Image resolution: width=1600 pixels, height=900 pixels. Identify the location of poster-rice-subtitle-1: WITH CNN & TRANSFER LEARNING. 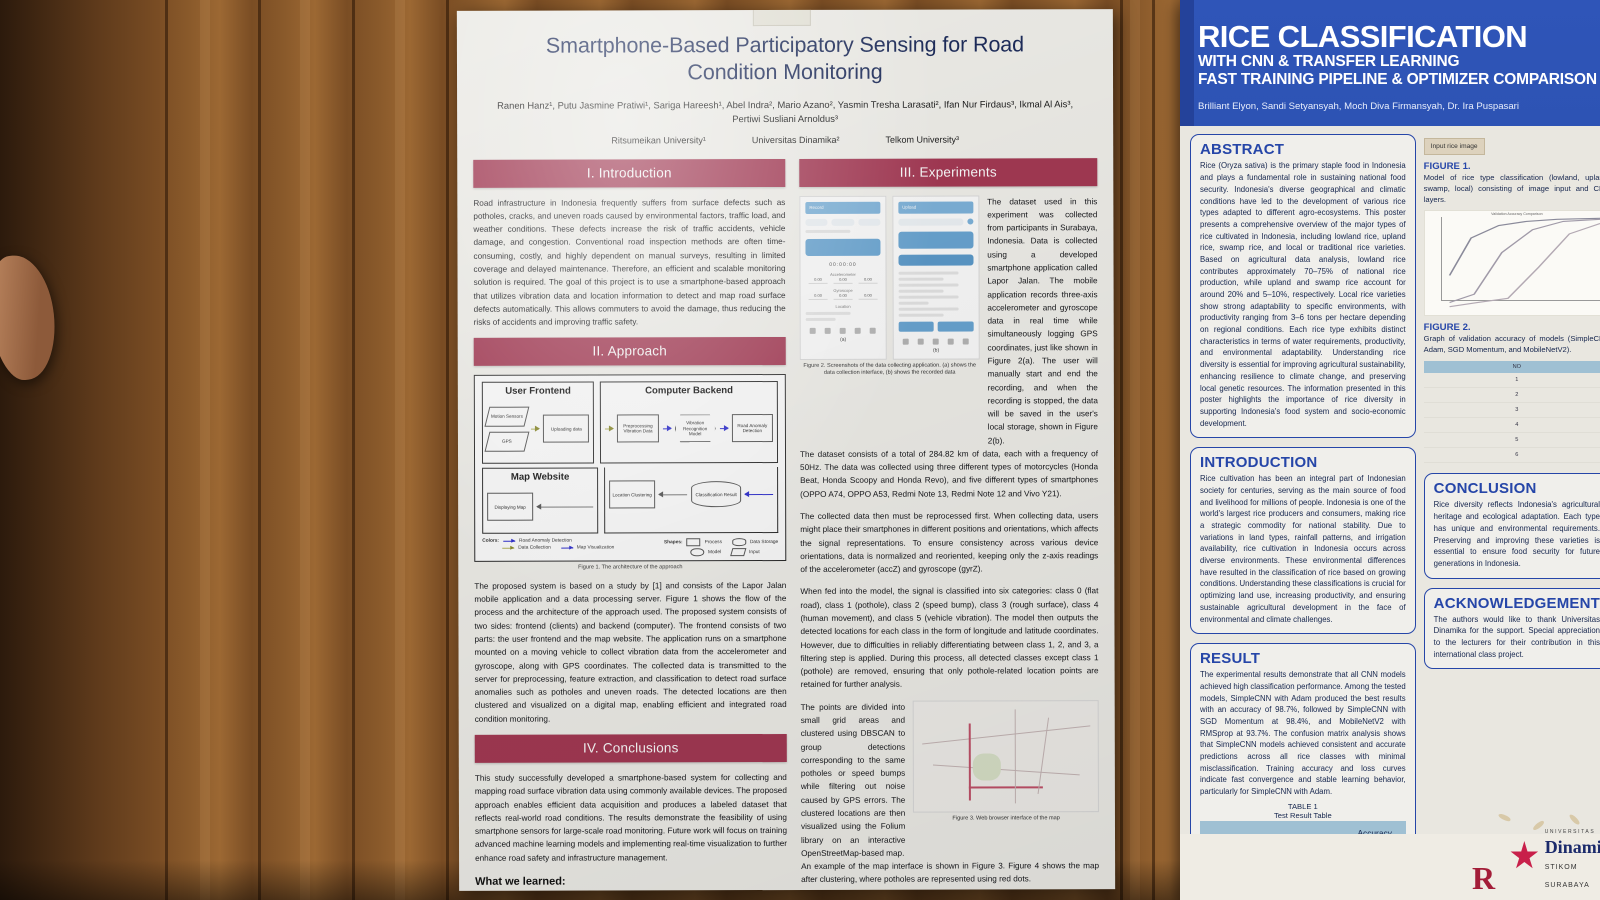
(1329, 61).